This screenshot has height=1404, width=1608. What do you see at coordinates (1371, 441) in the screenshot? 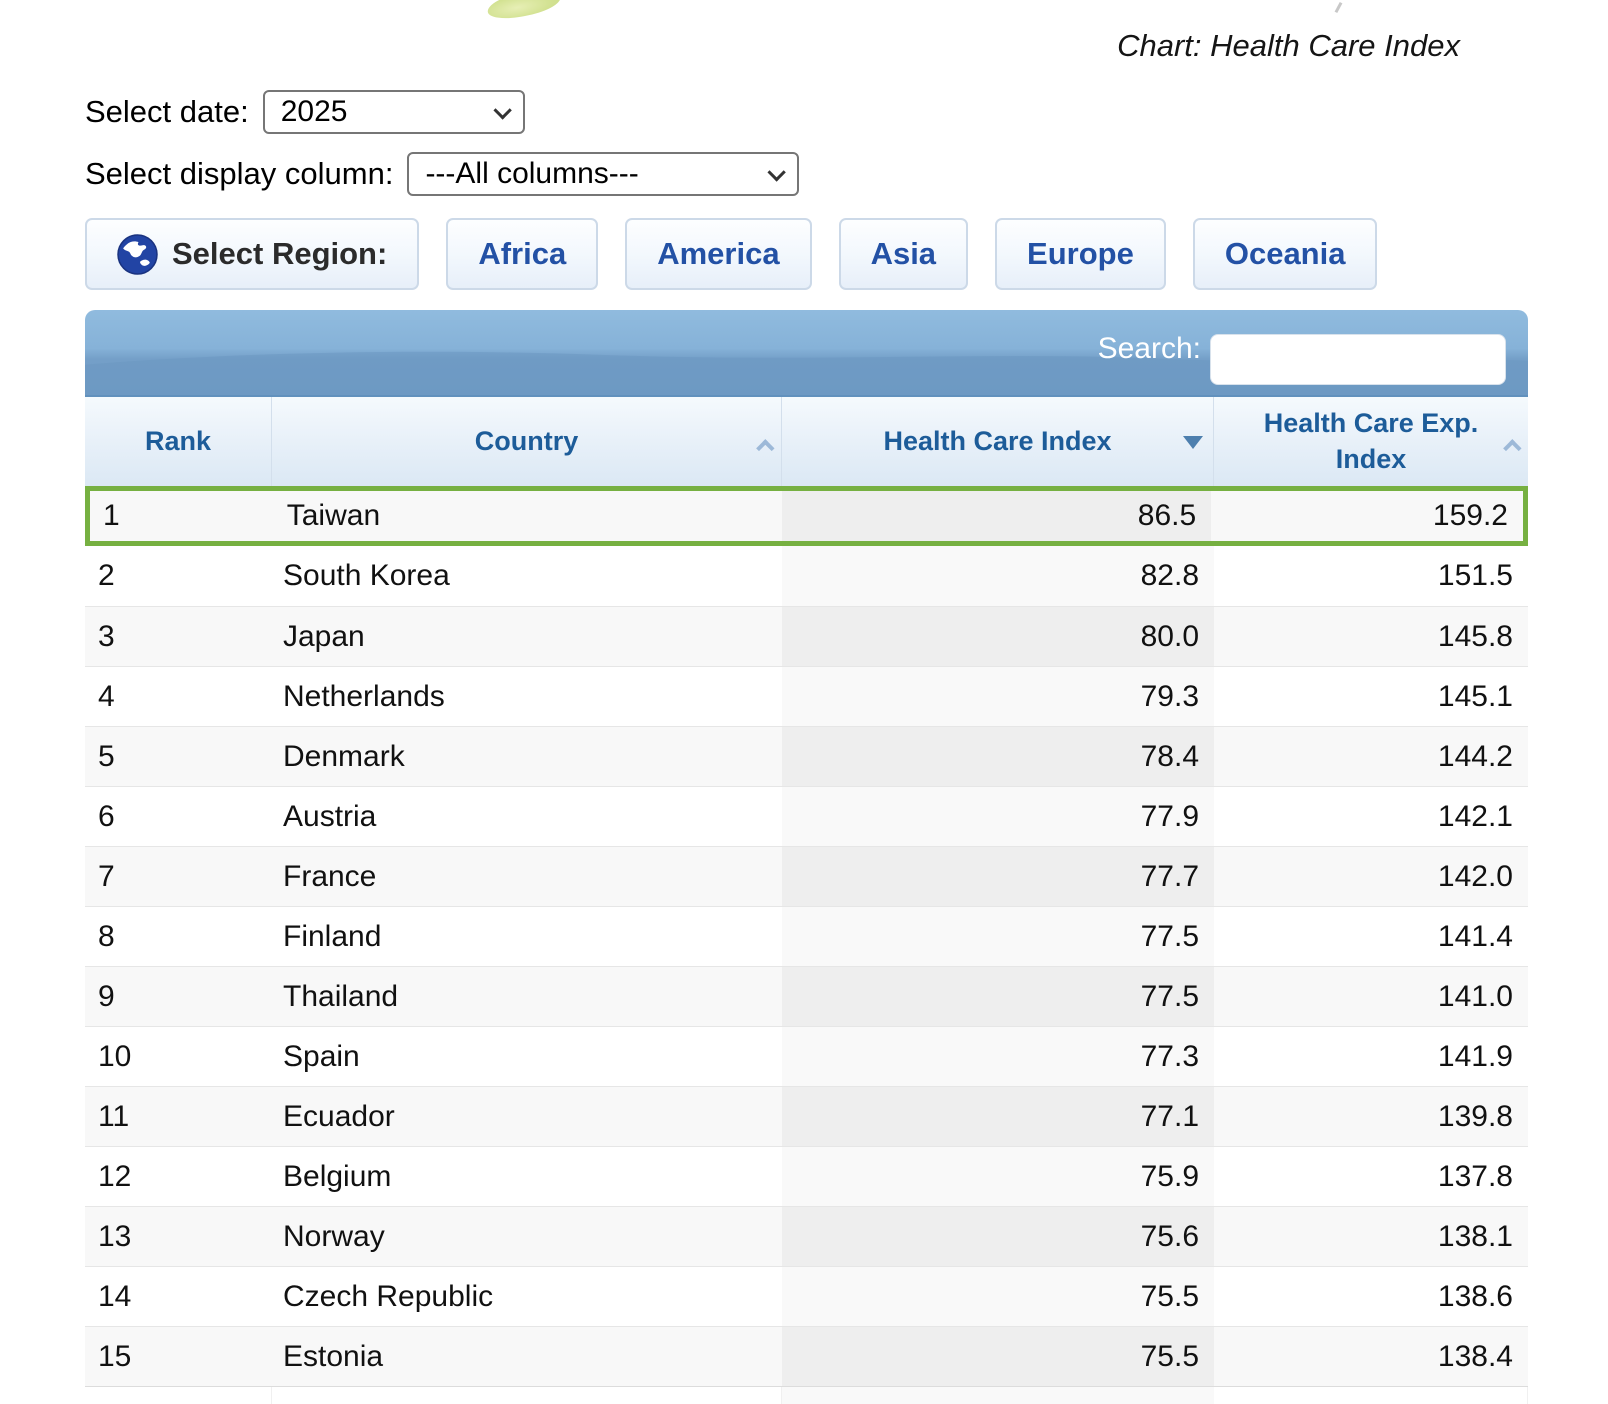
I see `column-header-health-care-exp-index: Health Care Exp. Index` at bounding box center [1371, 441].